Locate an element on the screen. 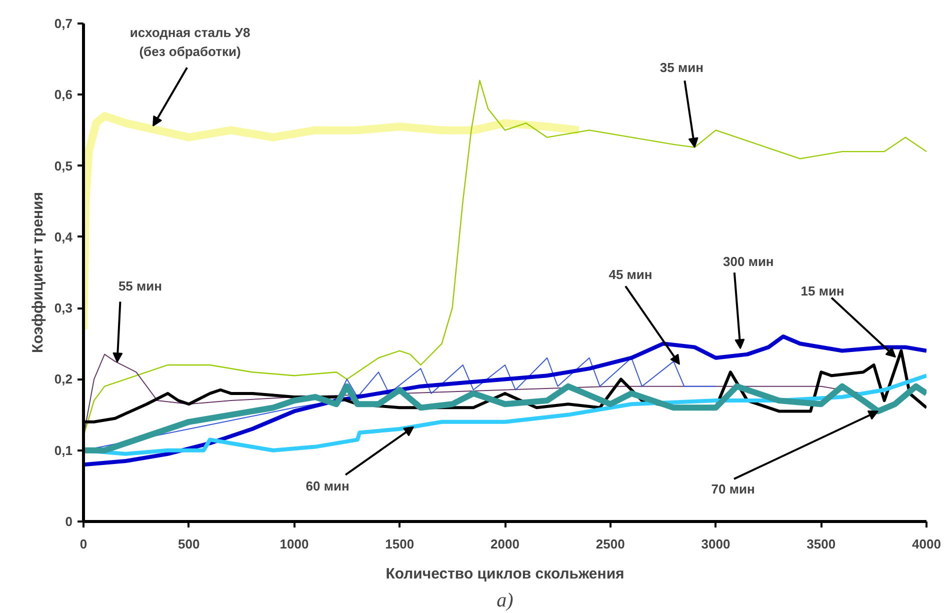 This screenshot has width=946, height=613. y-tick-label: 0,6 is located at coordinates (63, 94).